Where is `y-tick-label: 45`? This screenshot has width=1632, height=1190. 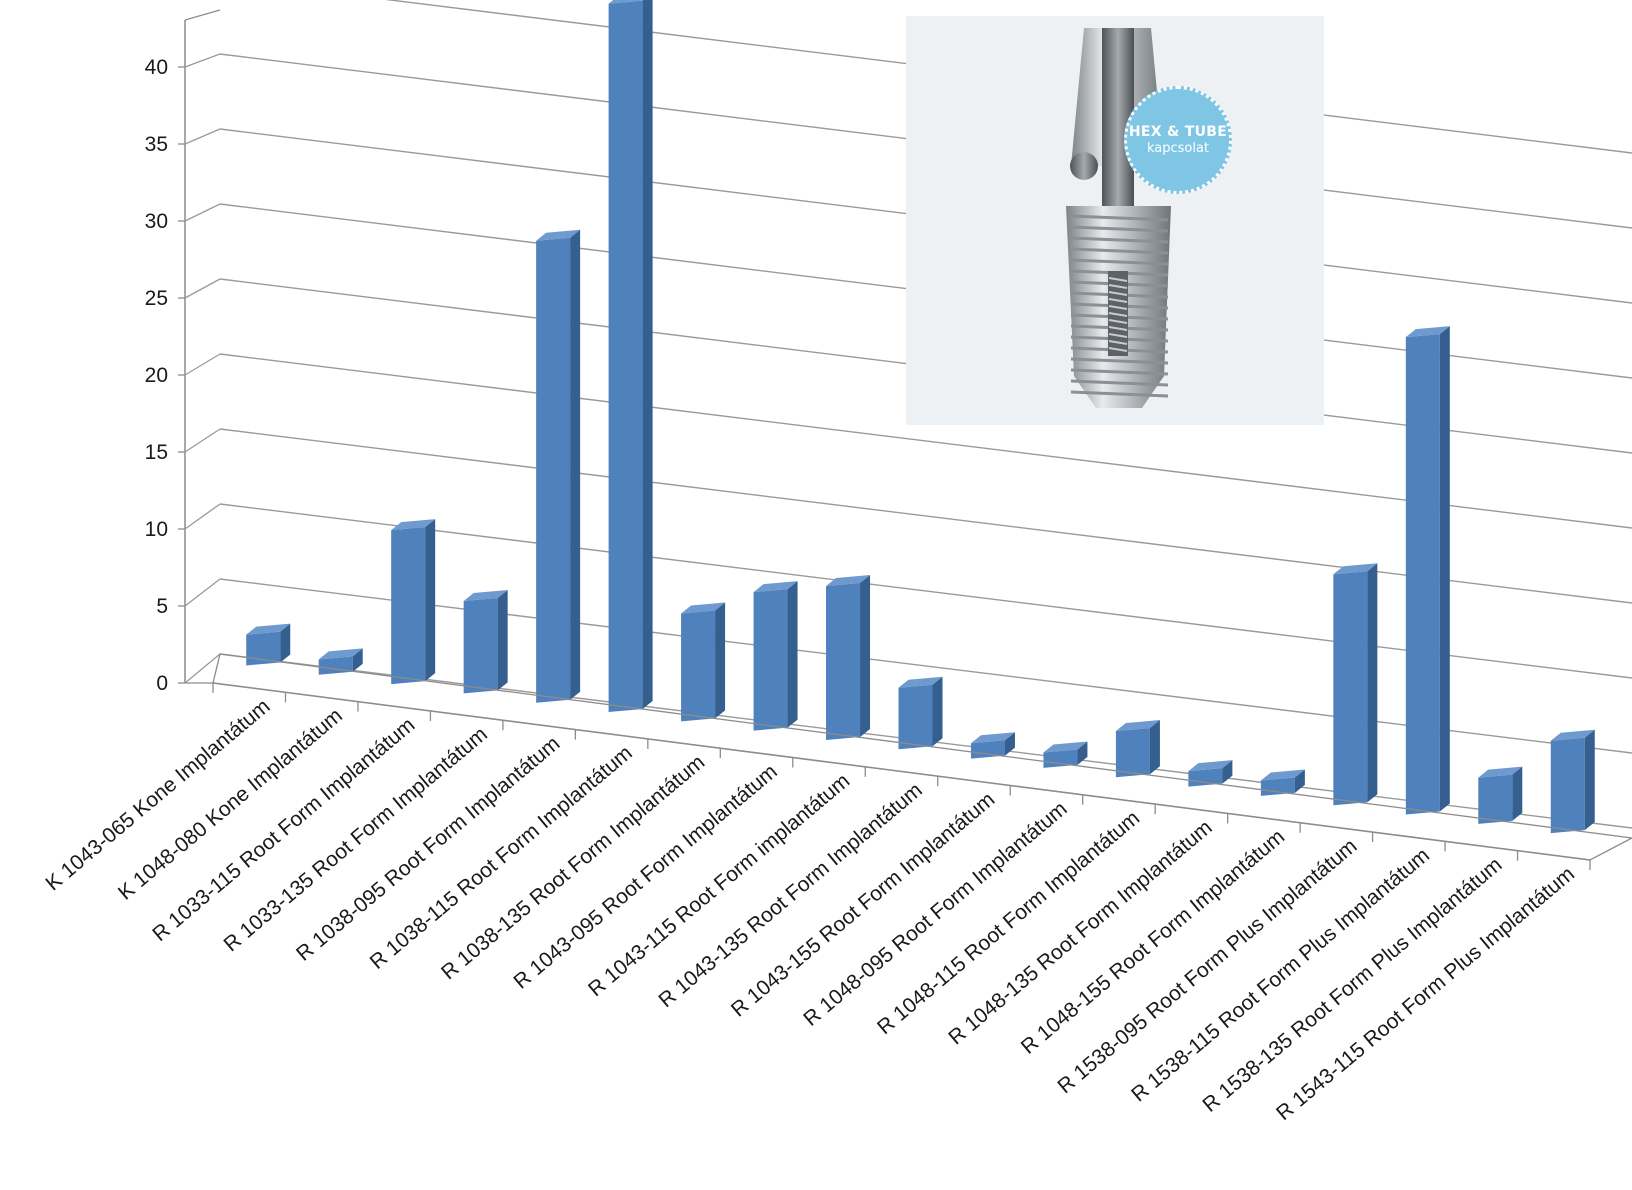 y-tick-label: 45 is located at coordinates (156, 1).